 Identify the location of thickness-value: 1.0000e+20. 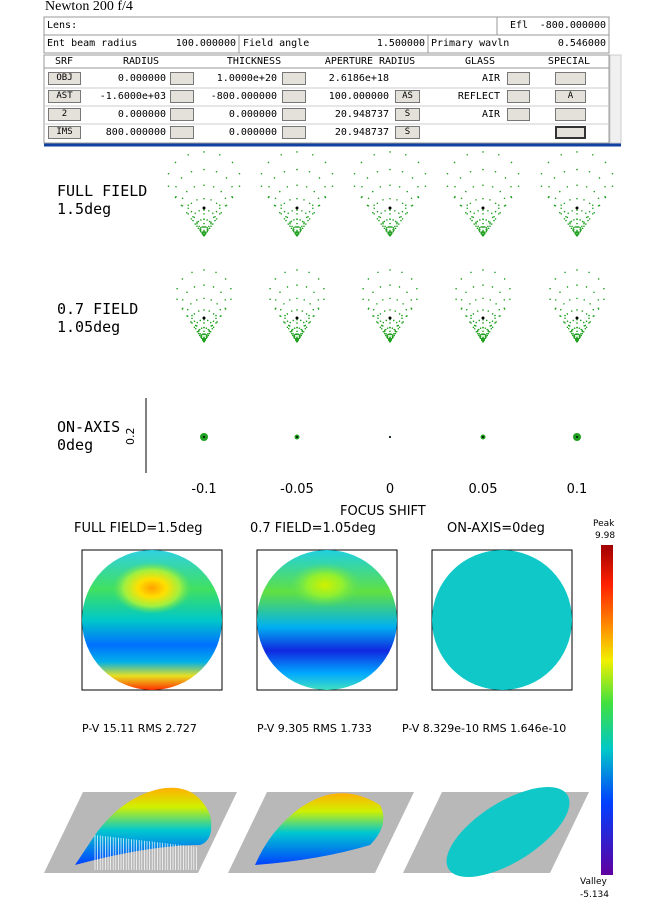
(246, 78).